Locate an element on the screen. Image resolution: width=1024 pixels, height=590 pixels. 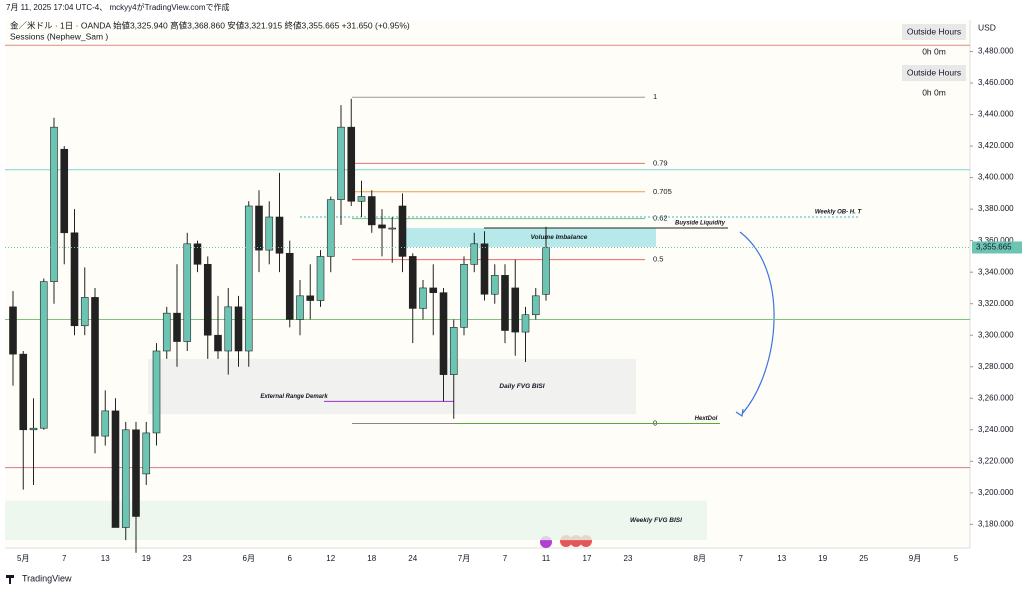
x-tick-label: 9月 is located at coordinates (915, 558).